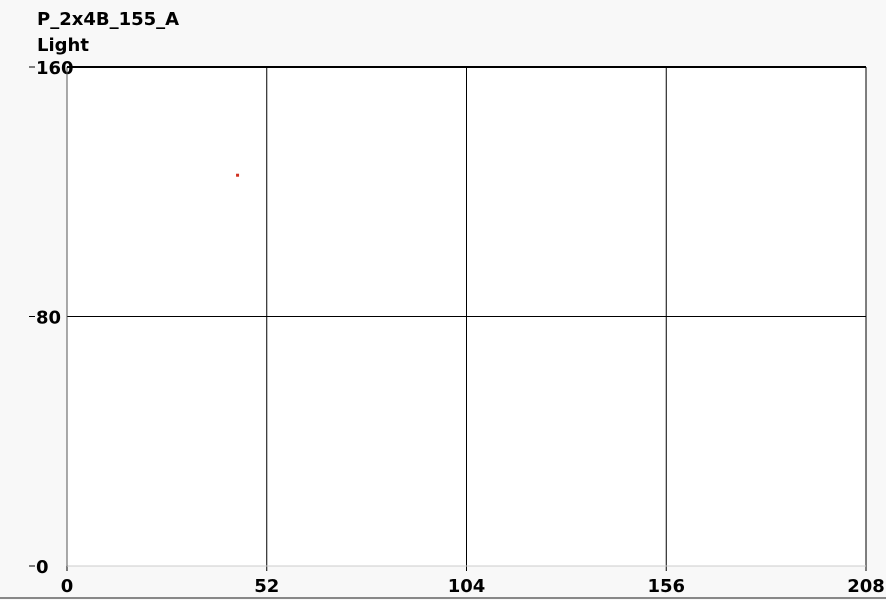 The width and height of the screenshot is (886, 600). What do you see at coordinates (108, 19) in the screenshot?
I see `chart-title: P_2x4B_155_A` at bounding box center [108, 19].